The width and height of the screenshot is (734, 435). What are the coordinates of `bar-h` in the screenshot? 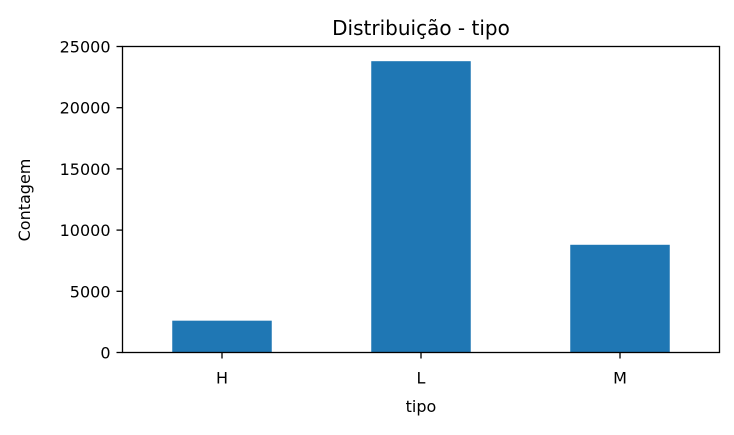 It's located at (222, 336).